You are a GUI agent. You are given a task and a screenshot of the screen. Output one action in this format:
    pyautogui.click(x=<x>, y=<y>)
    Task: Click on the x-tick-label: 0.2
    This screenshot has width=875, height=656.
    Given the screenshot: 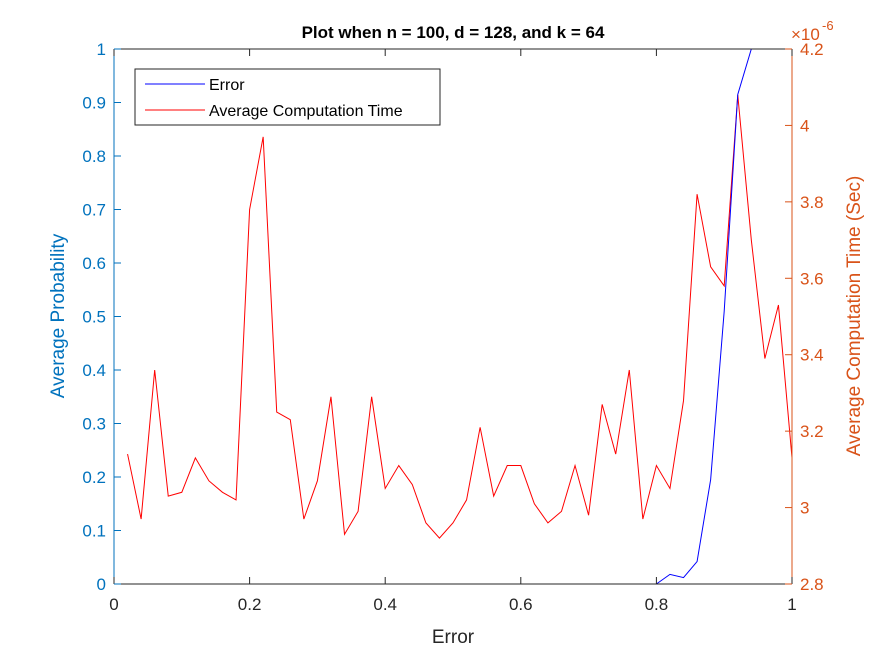 What is the action you would take?
    pyautogui.click(x=250, y=604)
    